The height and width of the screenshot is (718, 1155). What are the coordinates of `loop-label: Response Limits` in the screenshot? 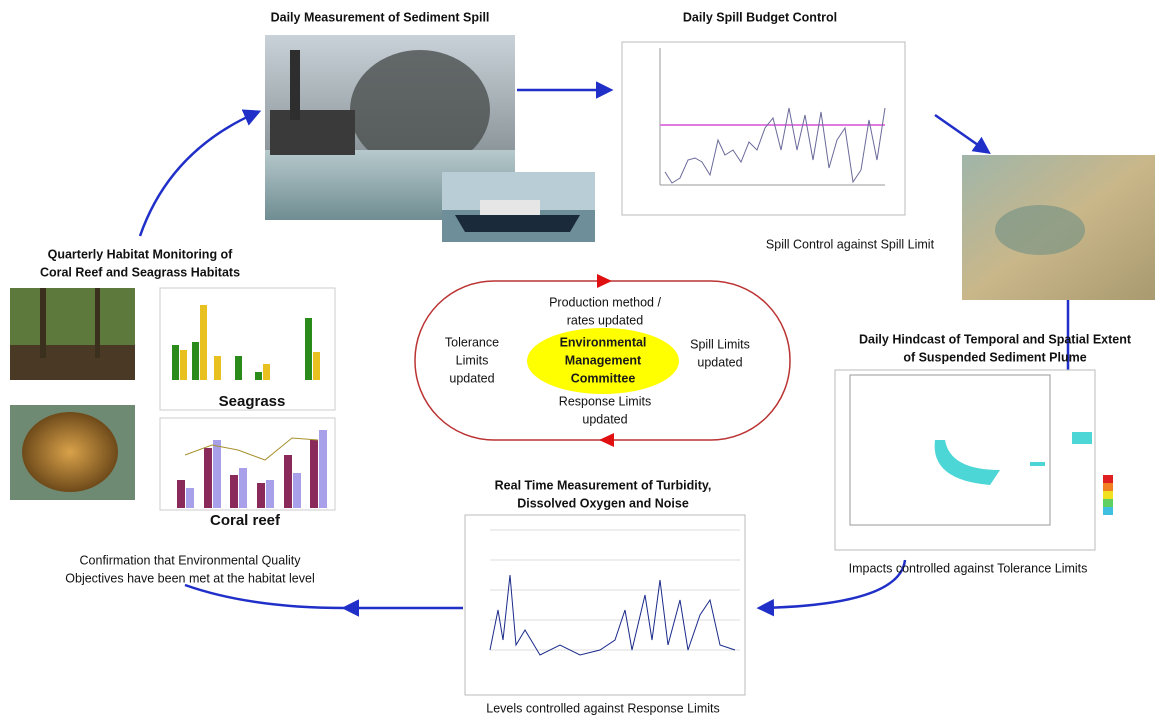 It's located at (605, 401).